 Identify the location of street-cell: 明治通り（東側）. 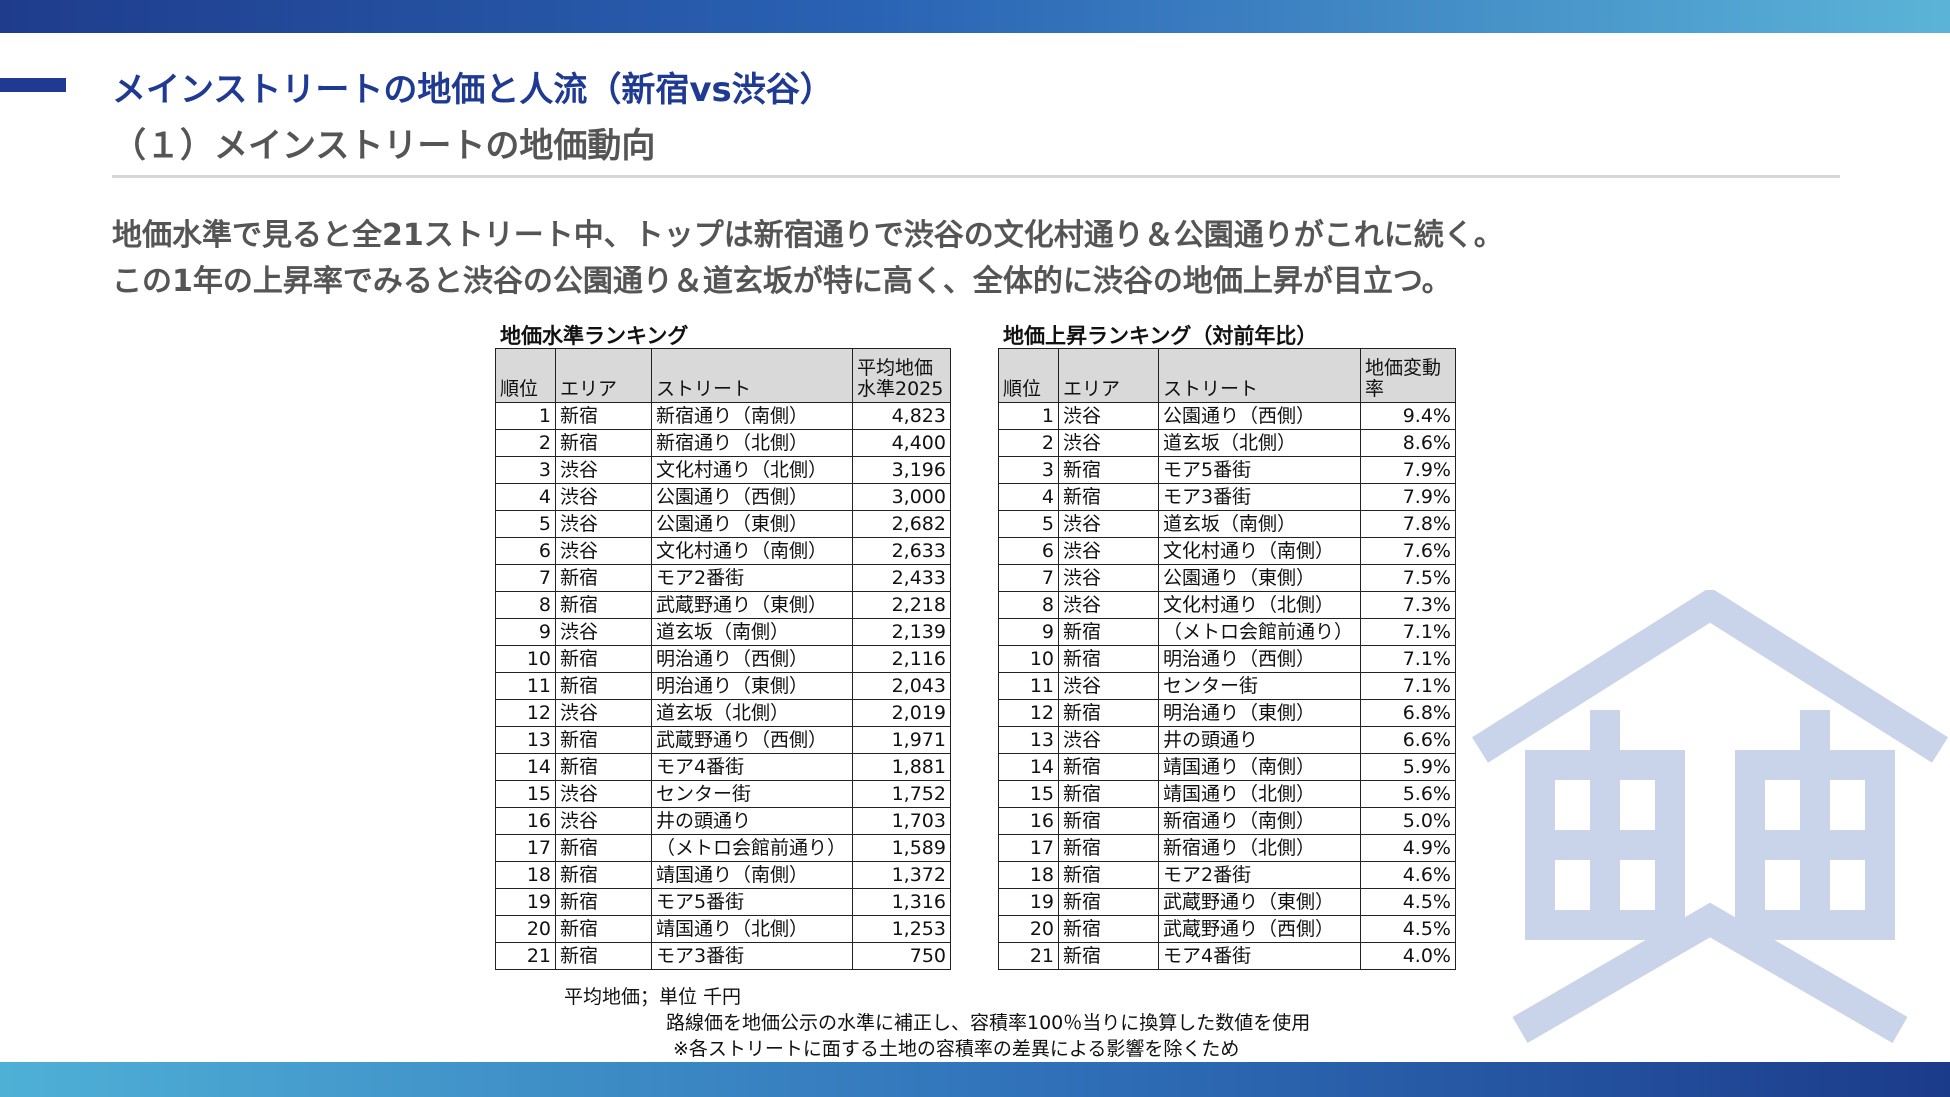
(752, 686).